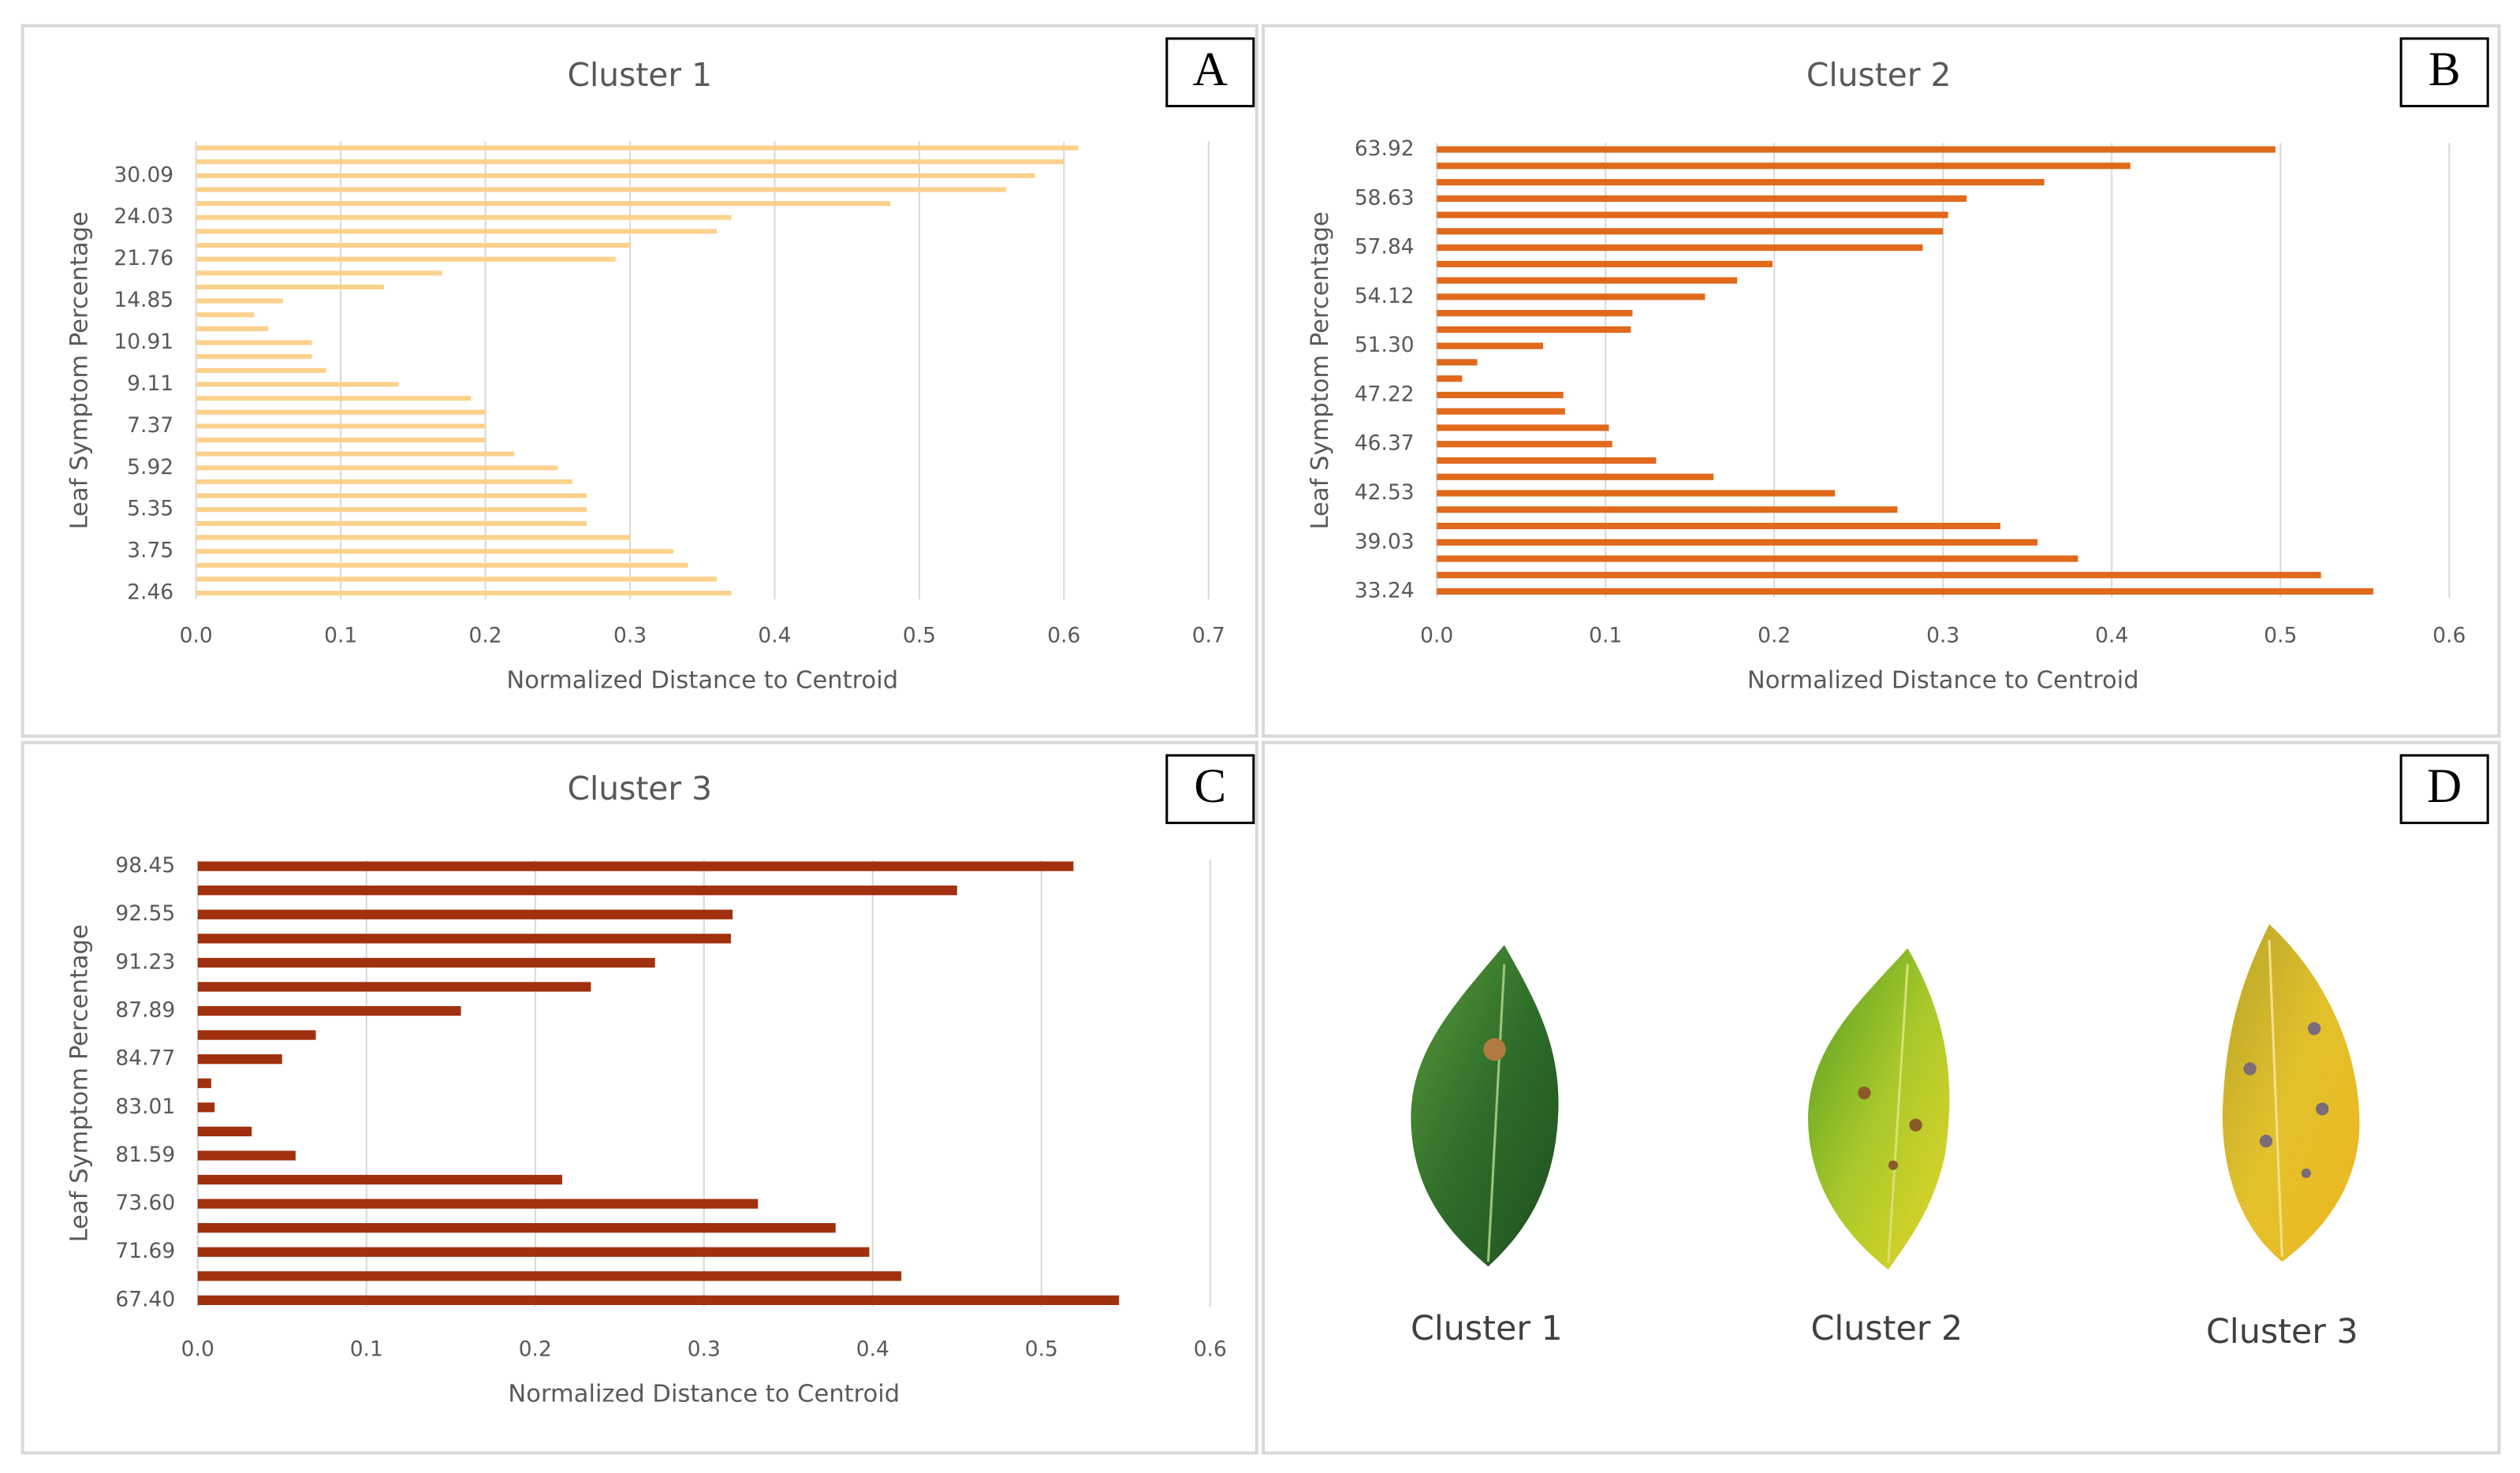 The height and width of the screenshot is (1473, 2520). I want to click on chart-title: Cluster 3, so click(640, 788).